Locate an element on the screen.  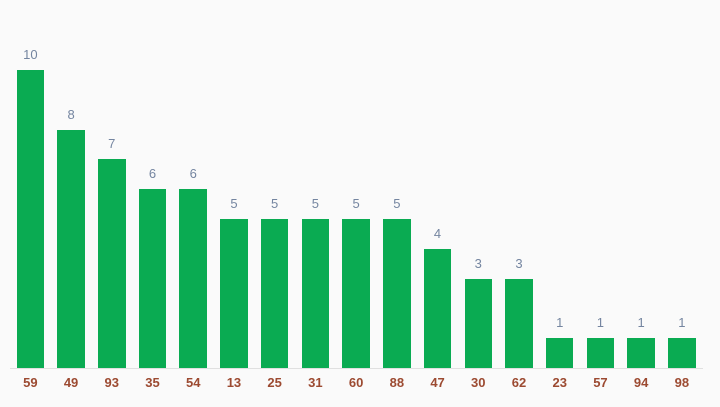
bar-group: 4 47 is located at coordinates (437, 203).